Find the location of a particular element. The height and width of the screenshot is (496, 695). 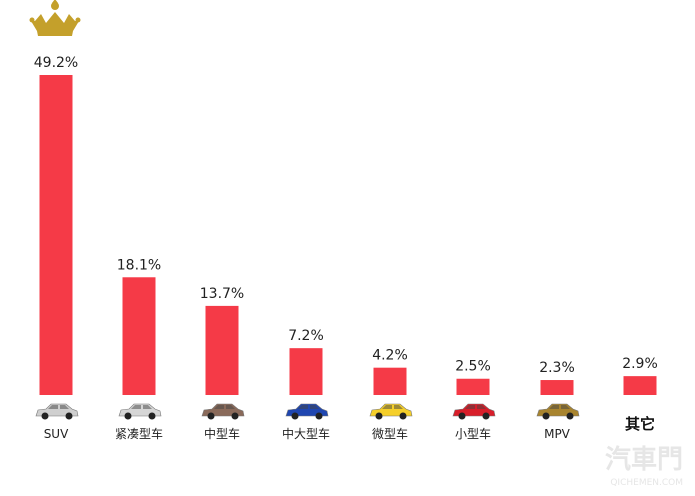

silver-suv-icon is located at coordinates (57, 411).